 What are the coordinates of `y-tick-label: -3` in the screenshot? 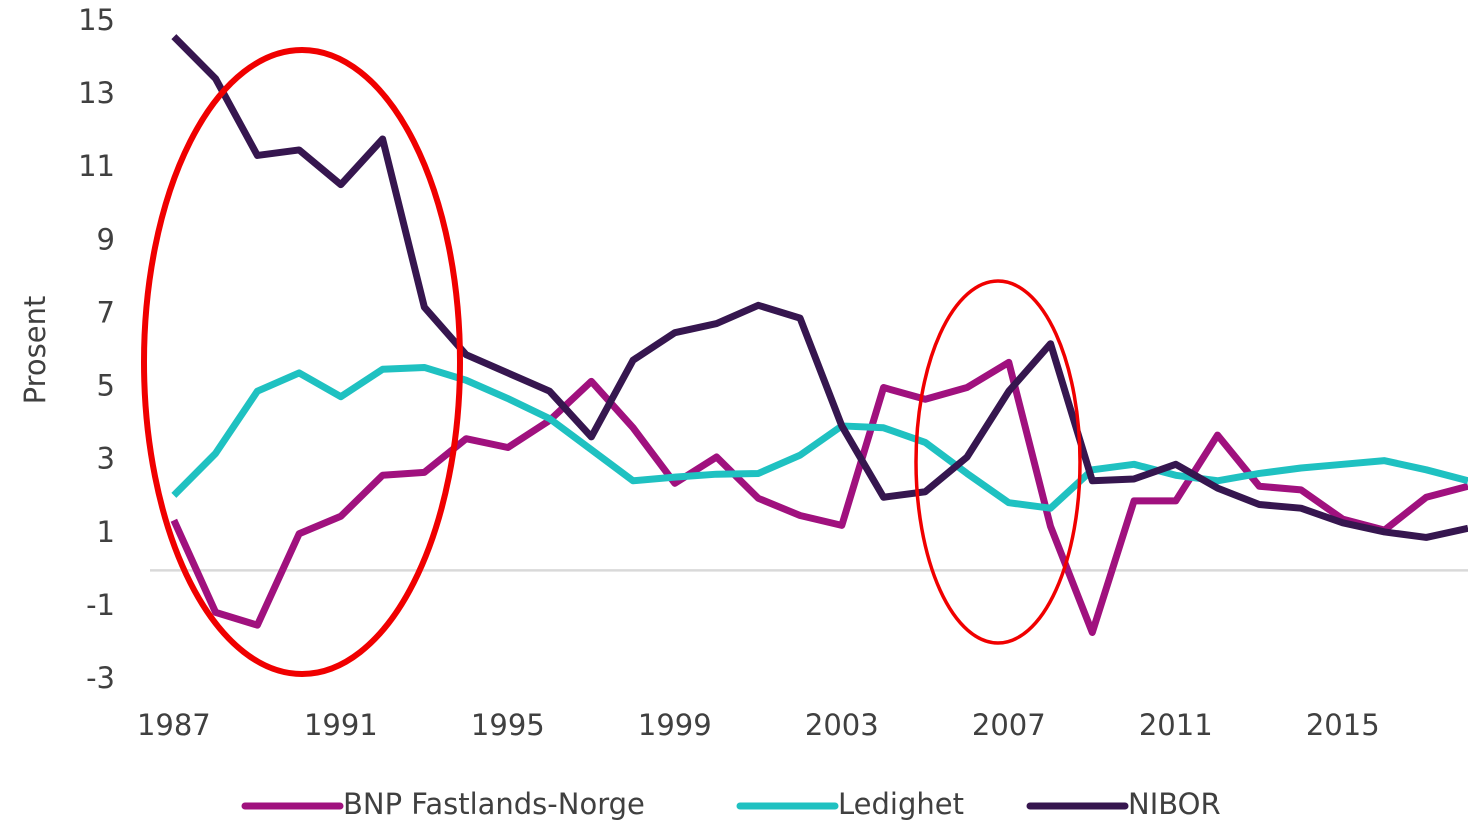 It's located at (100, 678).